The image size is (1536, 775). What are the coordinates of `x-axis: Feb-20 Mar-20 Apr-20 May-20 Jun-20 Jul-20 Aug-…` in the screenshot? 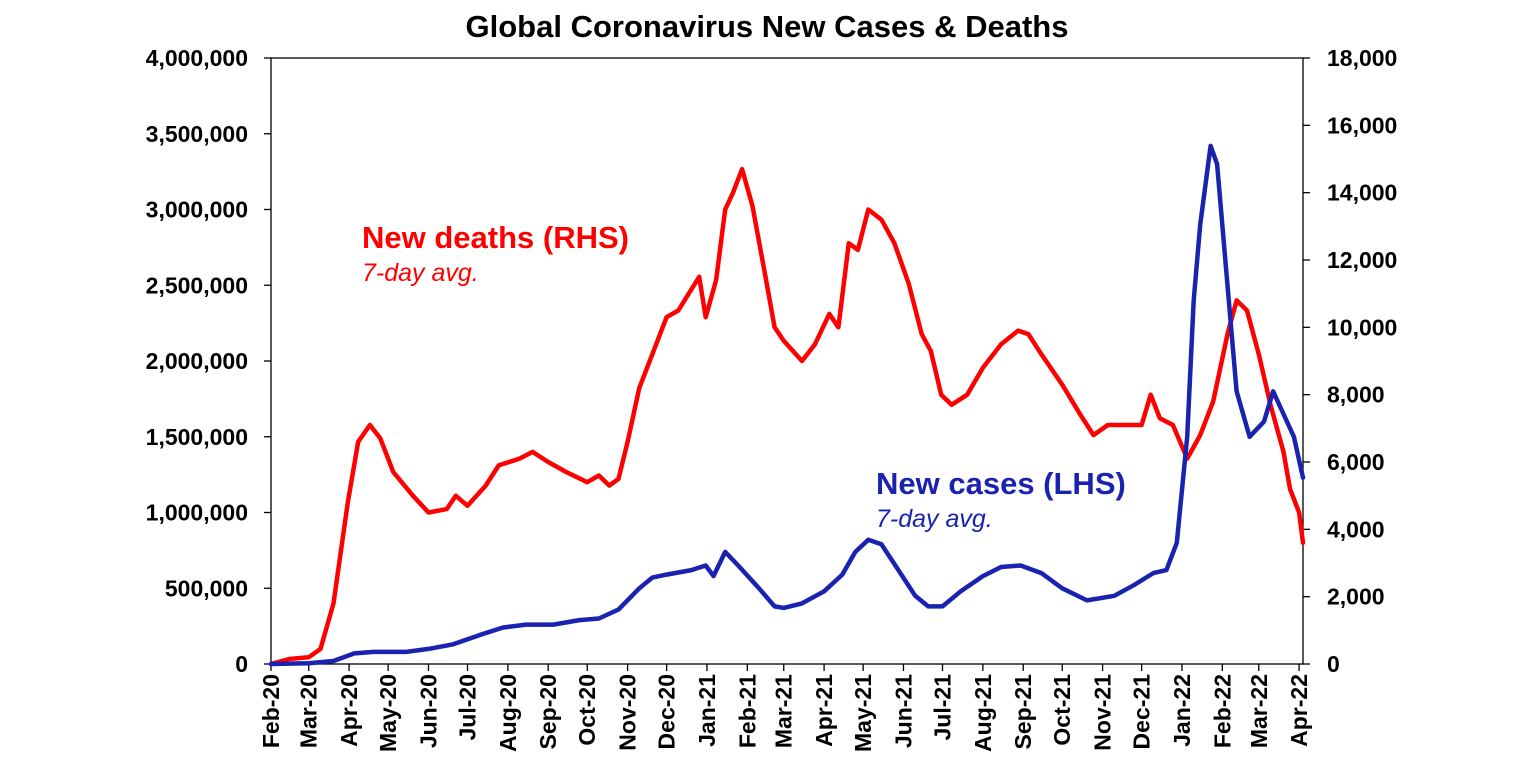 It's located at (785, 708).